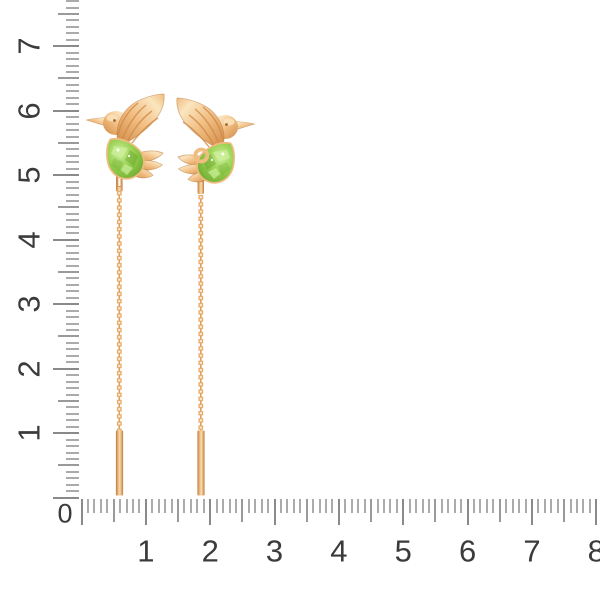  What do you see at coordinates (216, 140) in the screenshot?
I see `hummingbird-right` at bounding box center [216, 140].